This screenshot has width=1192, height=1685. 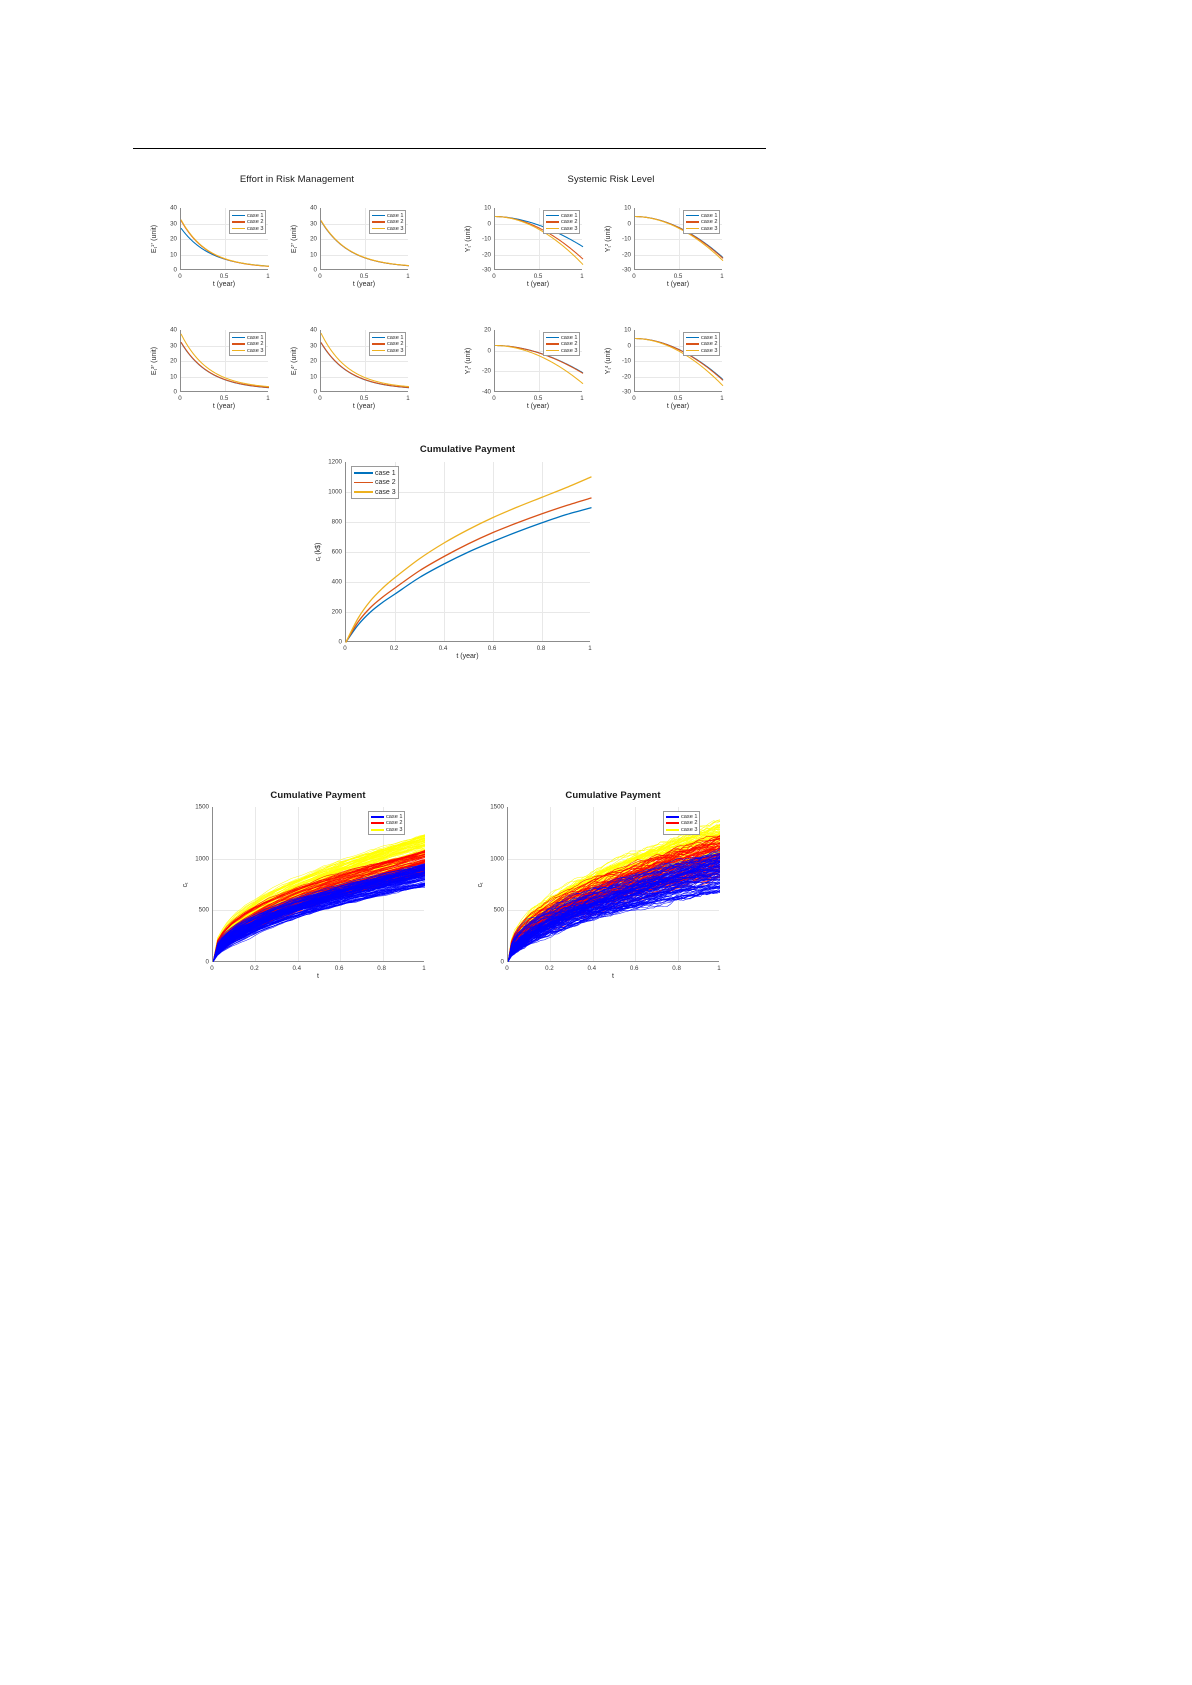 I want to click on cumulative-main-plot-area, so click(x=468, y=559).